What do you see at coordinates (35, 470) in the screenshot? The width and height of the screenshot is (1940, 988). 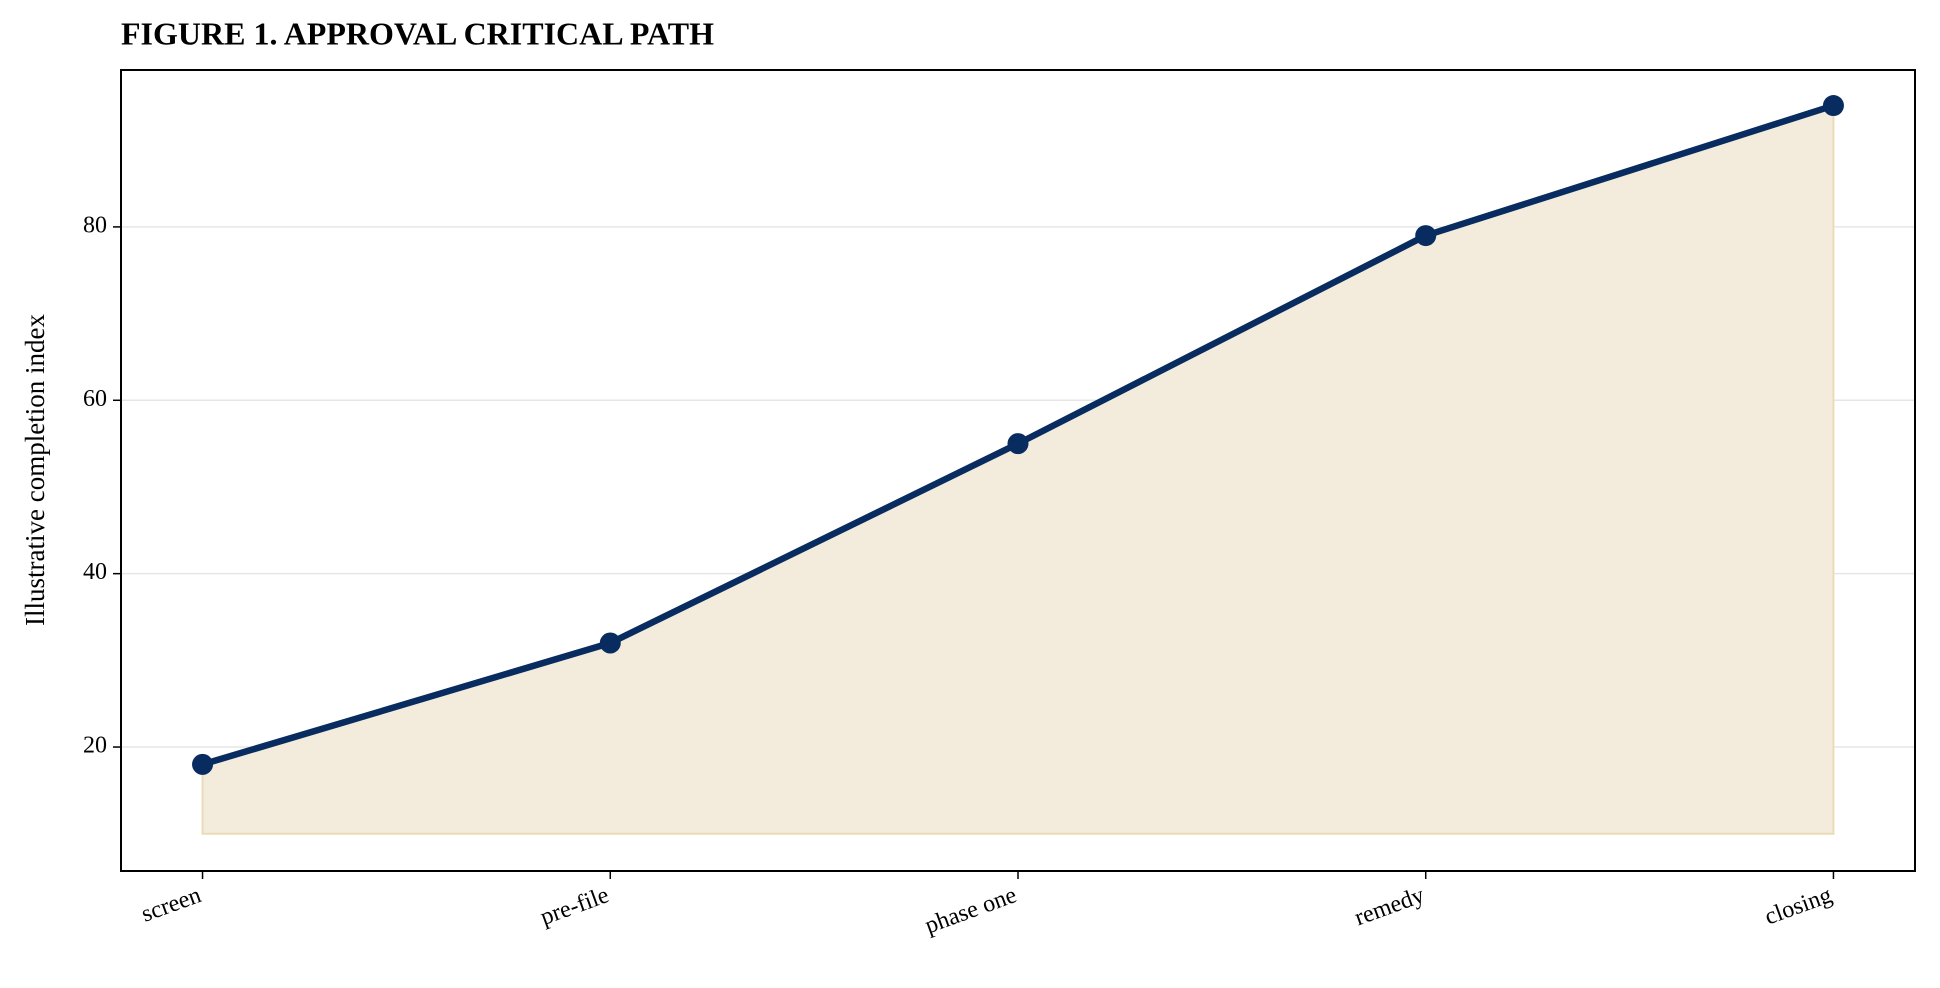 I see `y-axis-label: Illustrative completion index` at bounding box center [35, 470].